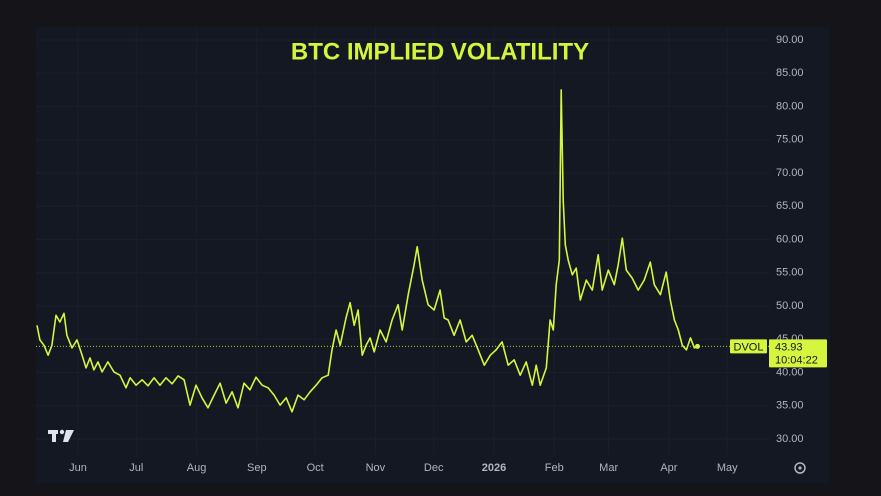 This screenshot has width=881, height=496. Describe the element at coordinates (61, 435) in the screenshot. I see `tv-logo` at that location.